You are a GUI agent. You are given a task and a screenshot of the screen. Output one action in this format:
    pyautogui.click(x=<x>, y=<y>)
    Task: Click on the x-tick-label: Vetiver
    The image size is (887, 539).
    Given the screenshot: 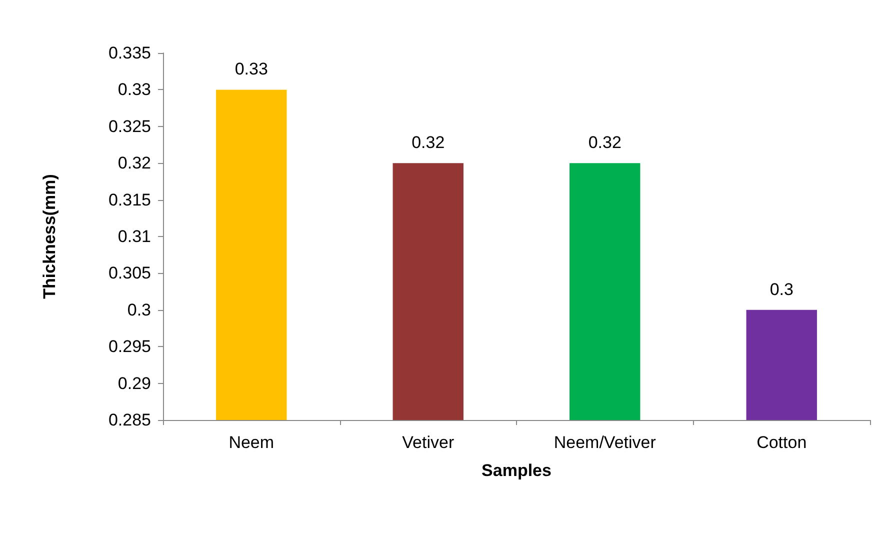 What is the action you would take?
    pyautogui.click(x=428, y=442)
    